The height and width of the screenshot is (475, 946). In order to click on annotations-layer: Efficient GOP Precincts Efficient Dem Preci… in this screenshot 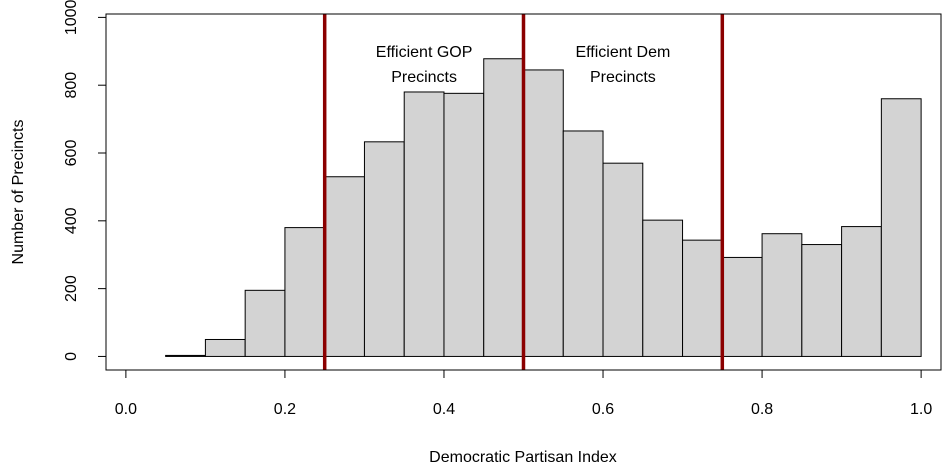, I will do `click(523, 65)`.